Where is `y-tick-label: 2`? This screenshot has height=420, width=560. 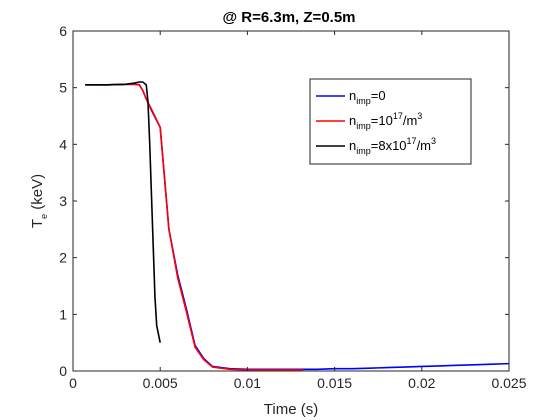 y-tick-label: 2 is located at coordinates (63, 258).